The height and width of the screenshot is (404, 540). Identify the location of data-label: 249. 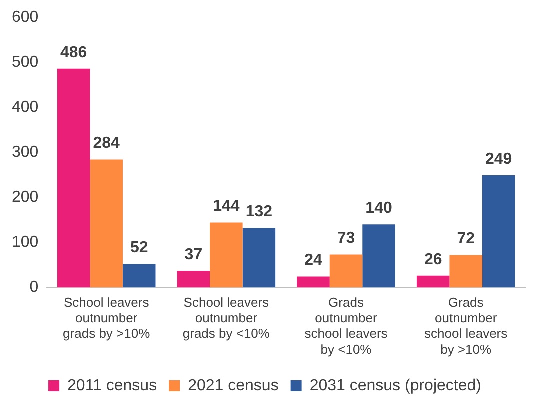
(498, 159).